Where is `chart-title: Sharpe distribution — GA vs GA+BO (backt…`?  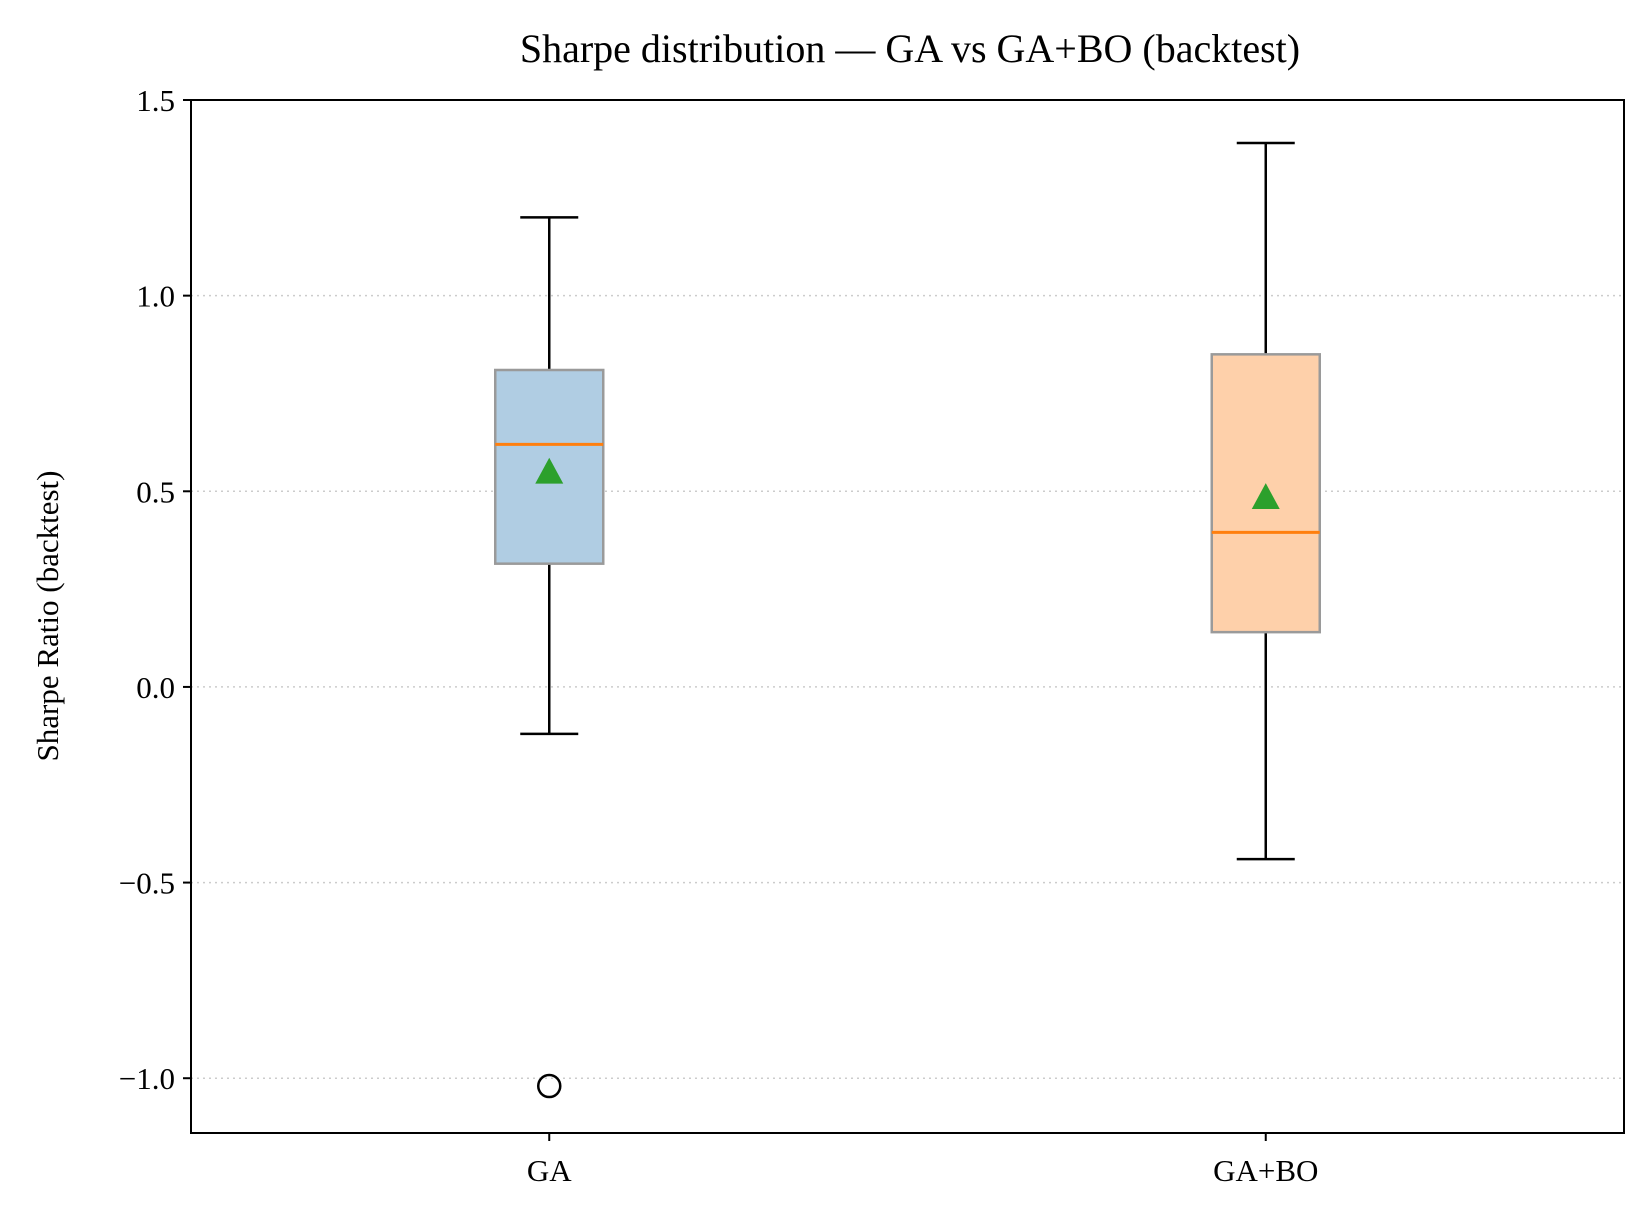
chart-title: Sharpe distribution — GA vs GA+BO (backt… is located at coordinates (910, 48).